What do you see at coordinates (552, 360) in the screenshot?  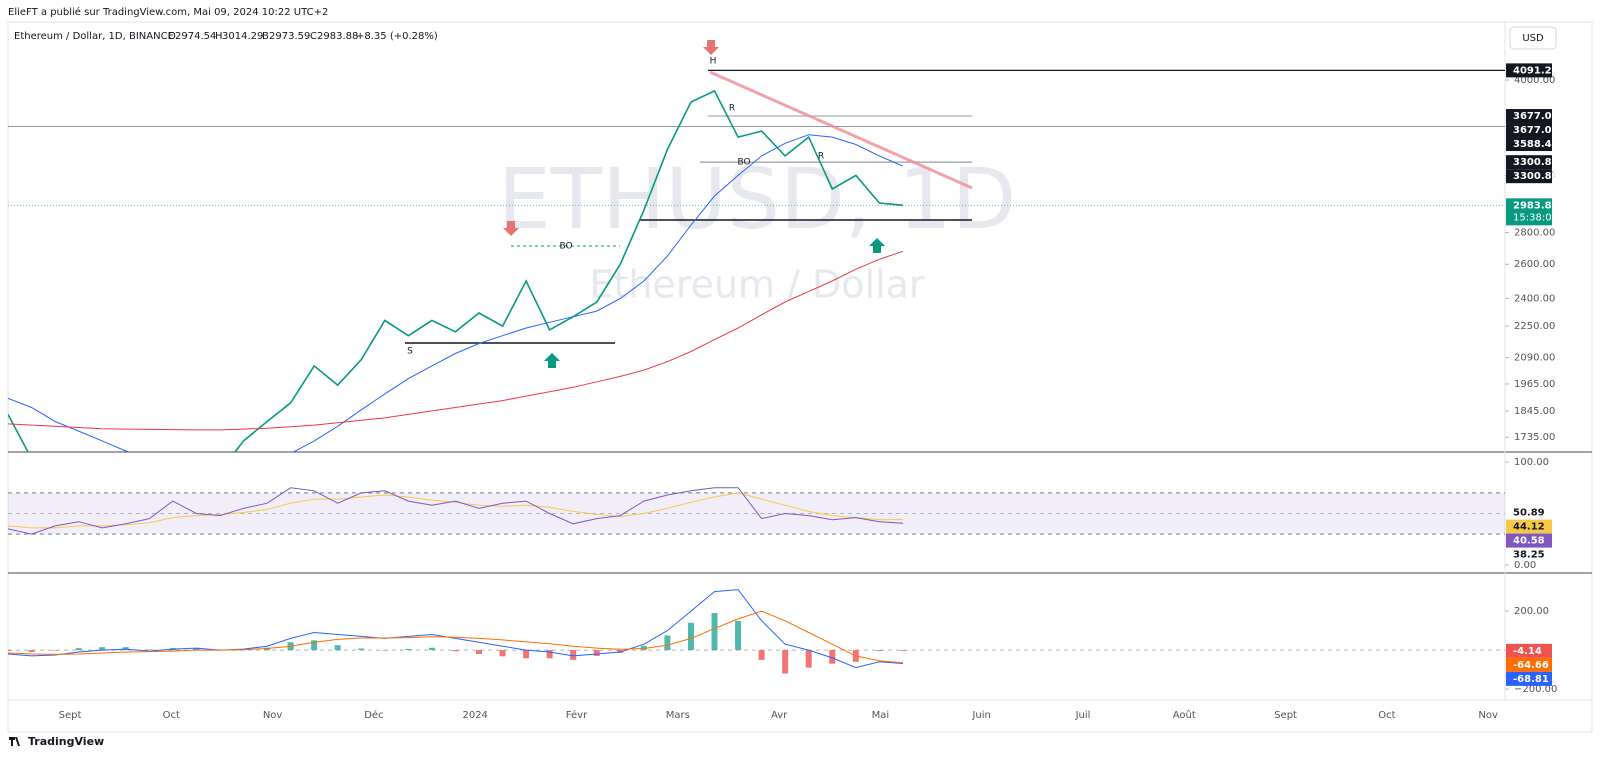 I see `arrow-up` at bounding box center [552, 360].